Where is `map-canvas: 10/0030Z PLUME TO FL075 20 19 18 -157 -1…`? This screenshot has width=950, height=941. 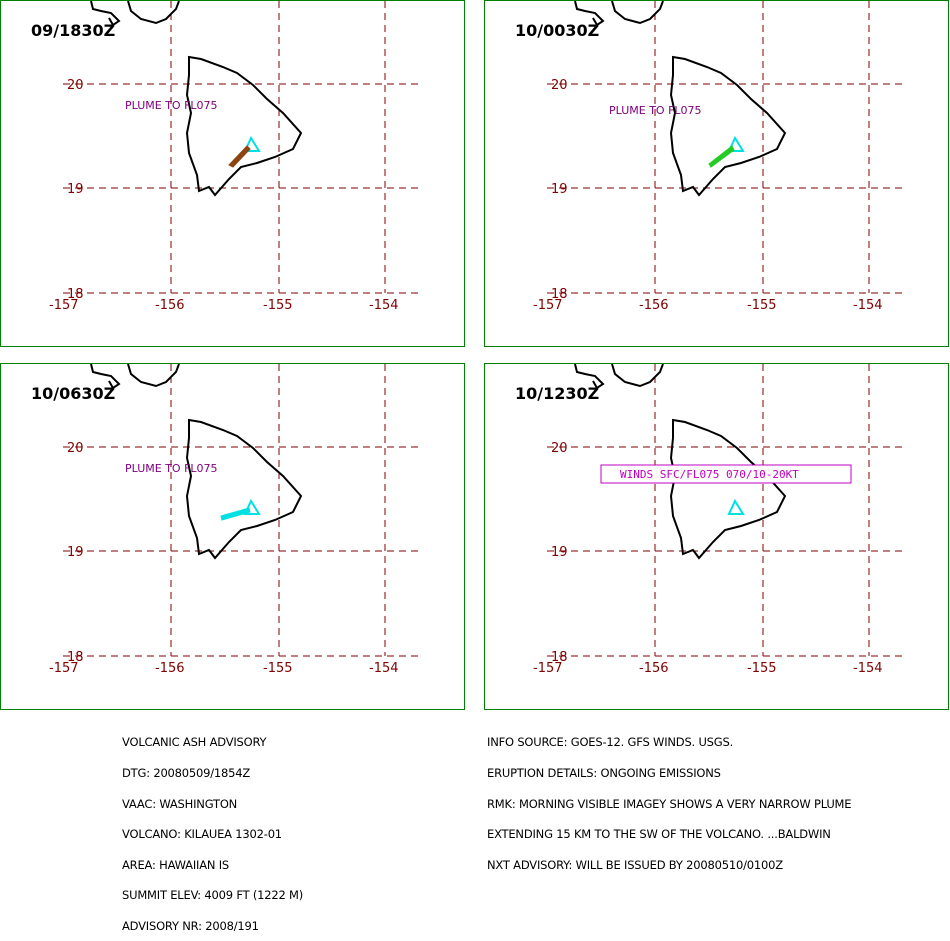
map-canvas: 10/0030Z PLUME TO FL075 20 19 18 -157 -1… is located at coordinates (709, 157).